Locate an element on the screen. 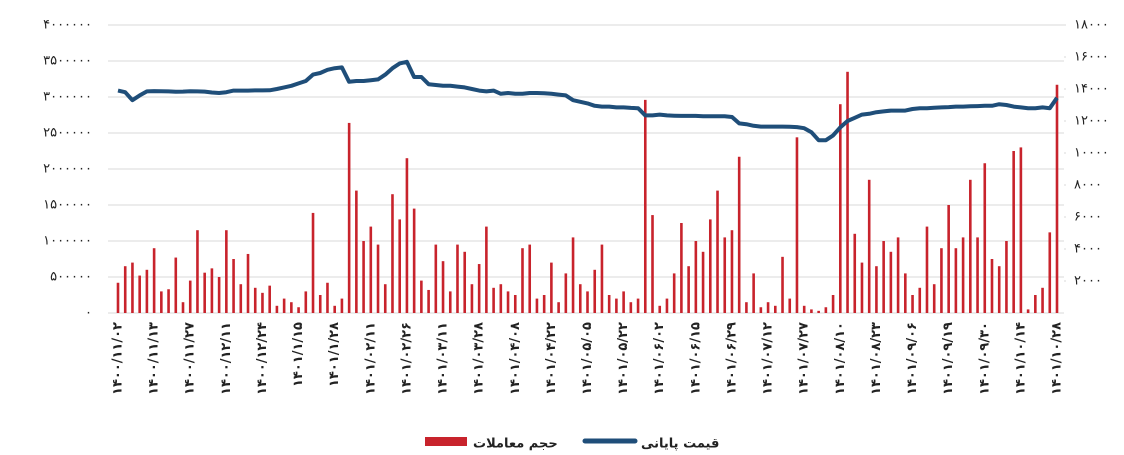 The image size is (1124, 455). y2-tick-label: ۱۰۰۰۰ is located at coordinates (1091, 153).